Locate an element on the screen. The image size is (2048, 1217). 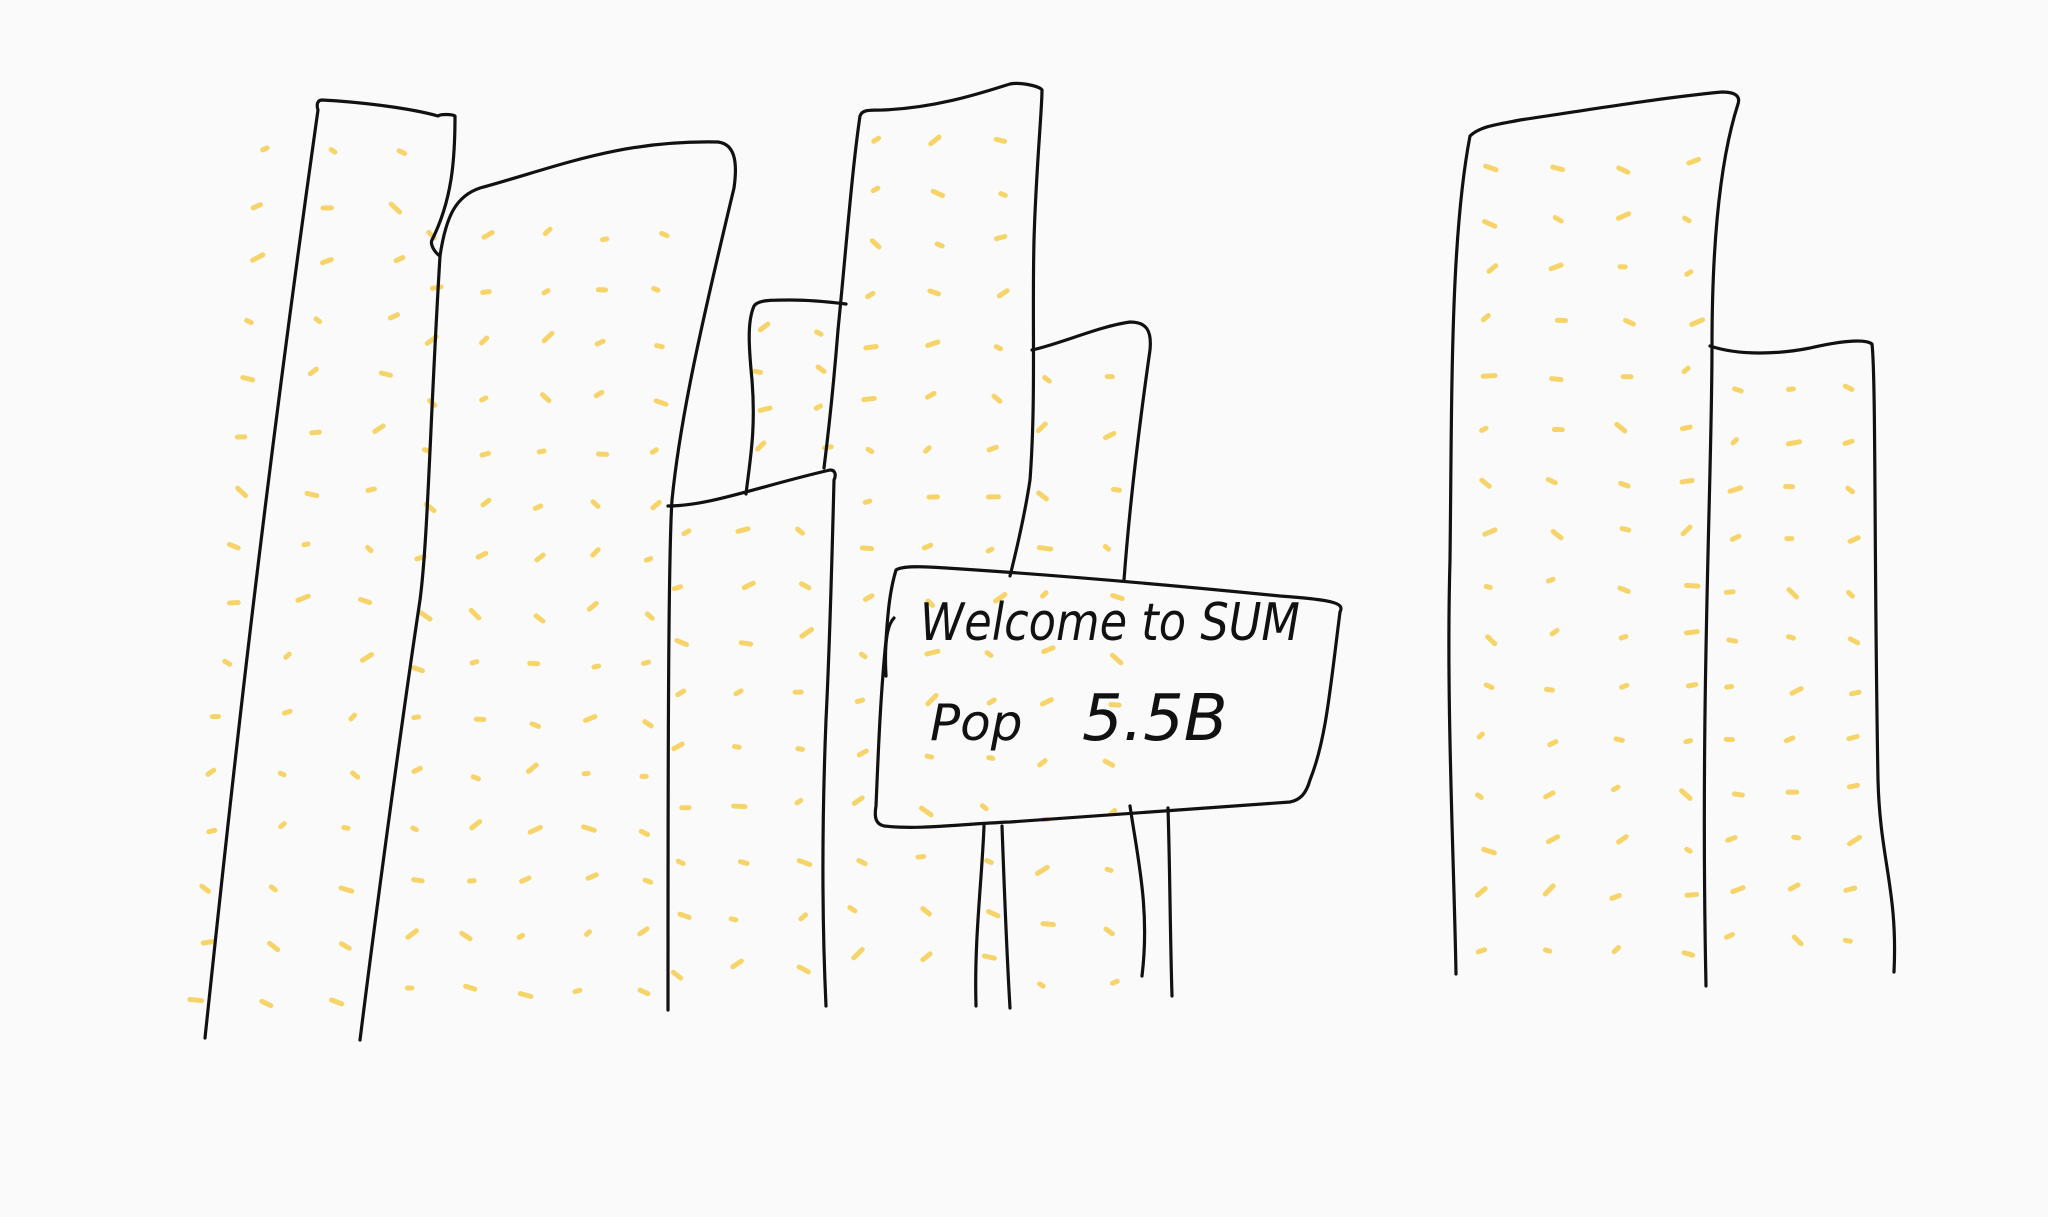
building-tall-center is located at coordinates (940, 329).